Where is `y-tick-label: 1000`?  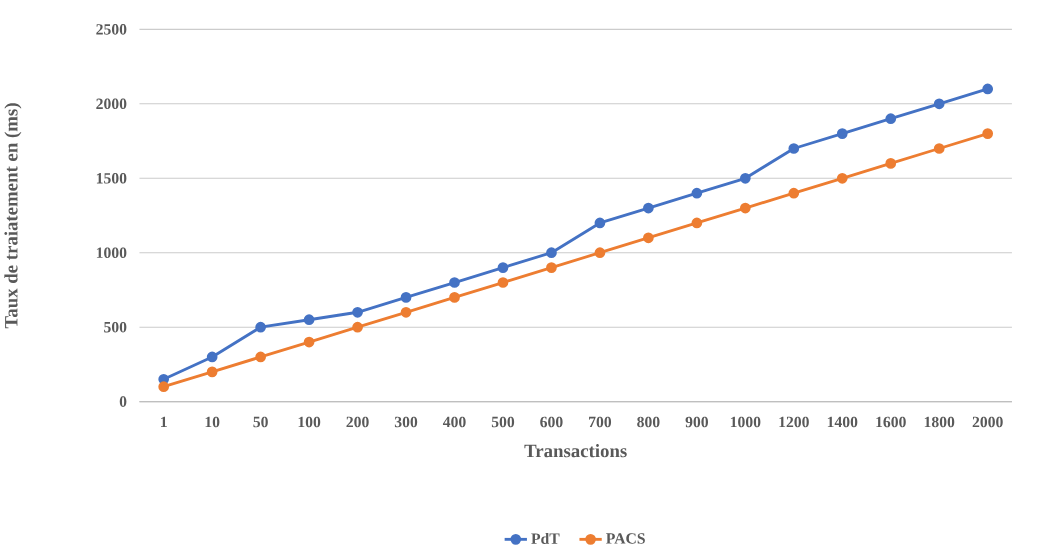 y-tick-label: 1000 is located at coordinates (111, 252).